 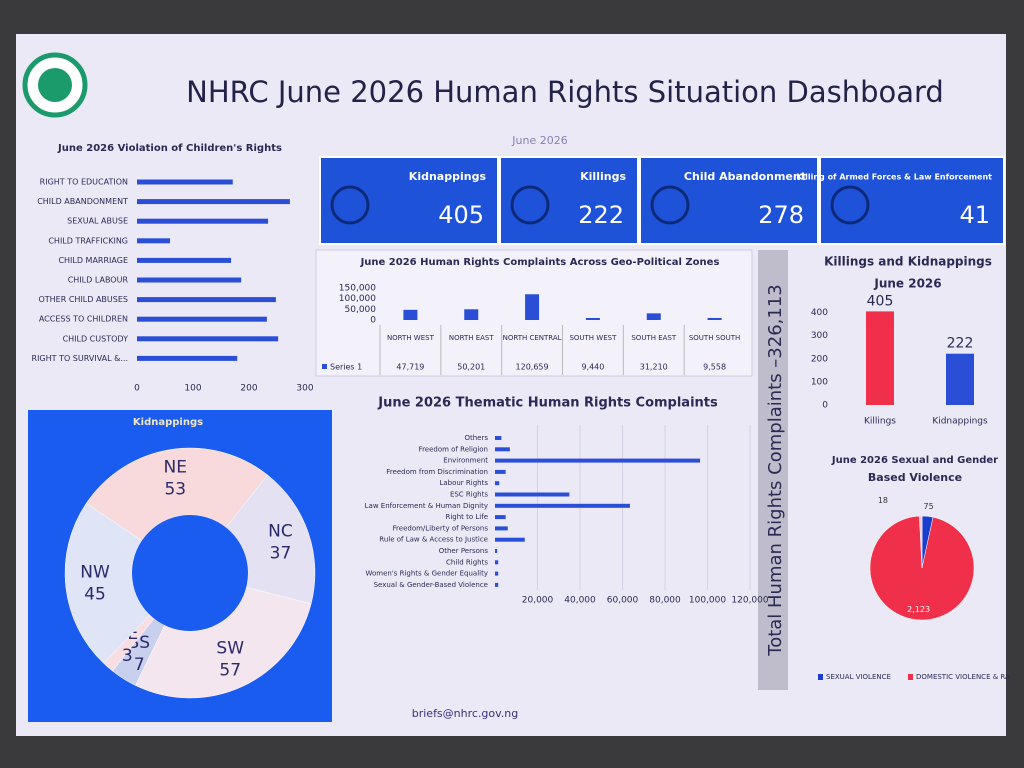 What do you see at coordinates (819, 336) in the screenshot?
I see `y-tick-label: 300` at bounding box center [819, 336].